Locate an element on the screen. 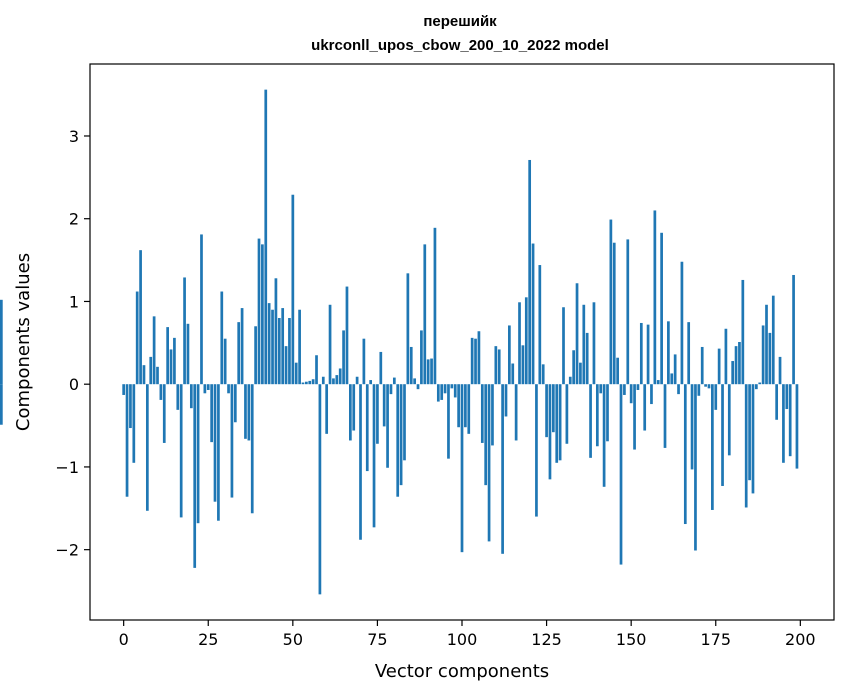 Image resolution: width=847 pixels, height=696 pixels. x-axis-label: Vector components is located at coordinates (462, 671).